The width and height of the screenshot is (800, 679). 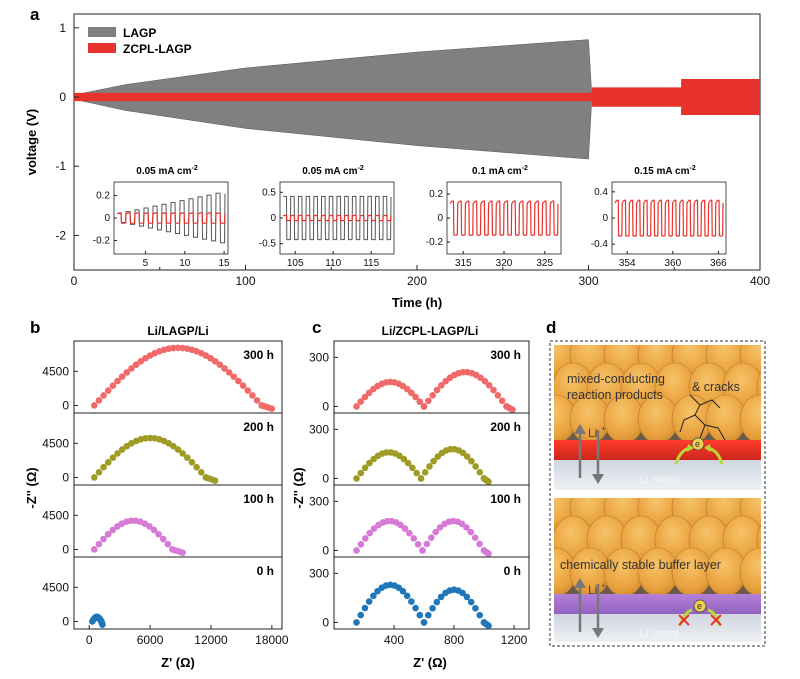 I want to click on crack-lines, so click(x=702, y=417).